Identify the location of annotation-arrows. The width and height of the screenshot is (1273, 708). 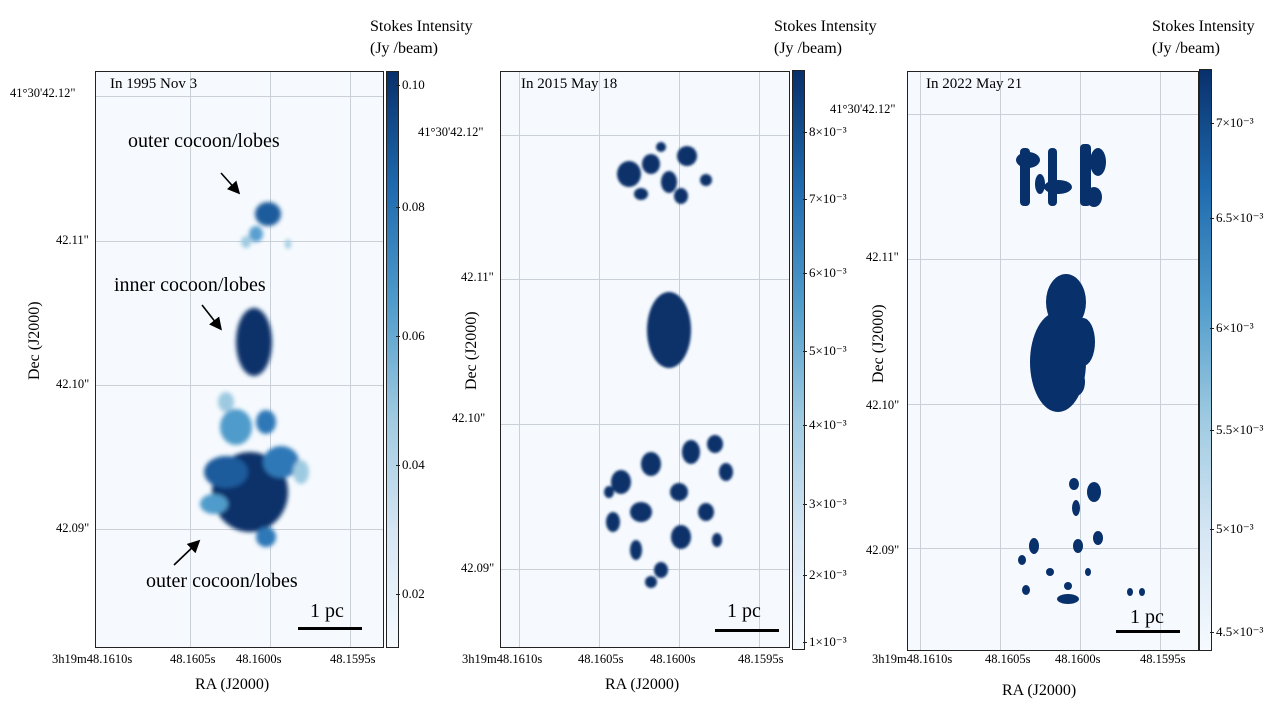
(207, 369).